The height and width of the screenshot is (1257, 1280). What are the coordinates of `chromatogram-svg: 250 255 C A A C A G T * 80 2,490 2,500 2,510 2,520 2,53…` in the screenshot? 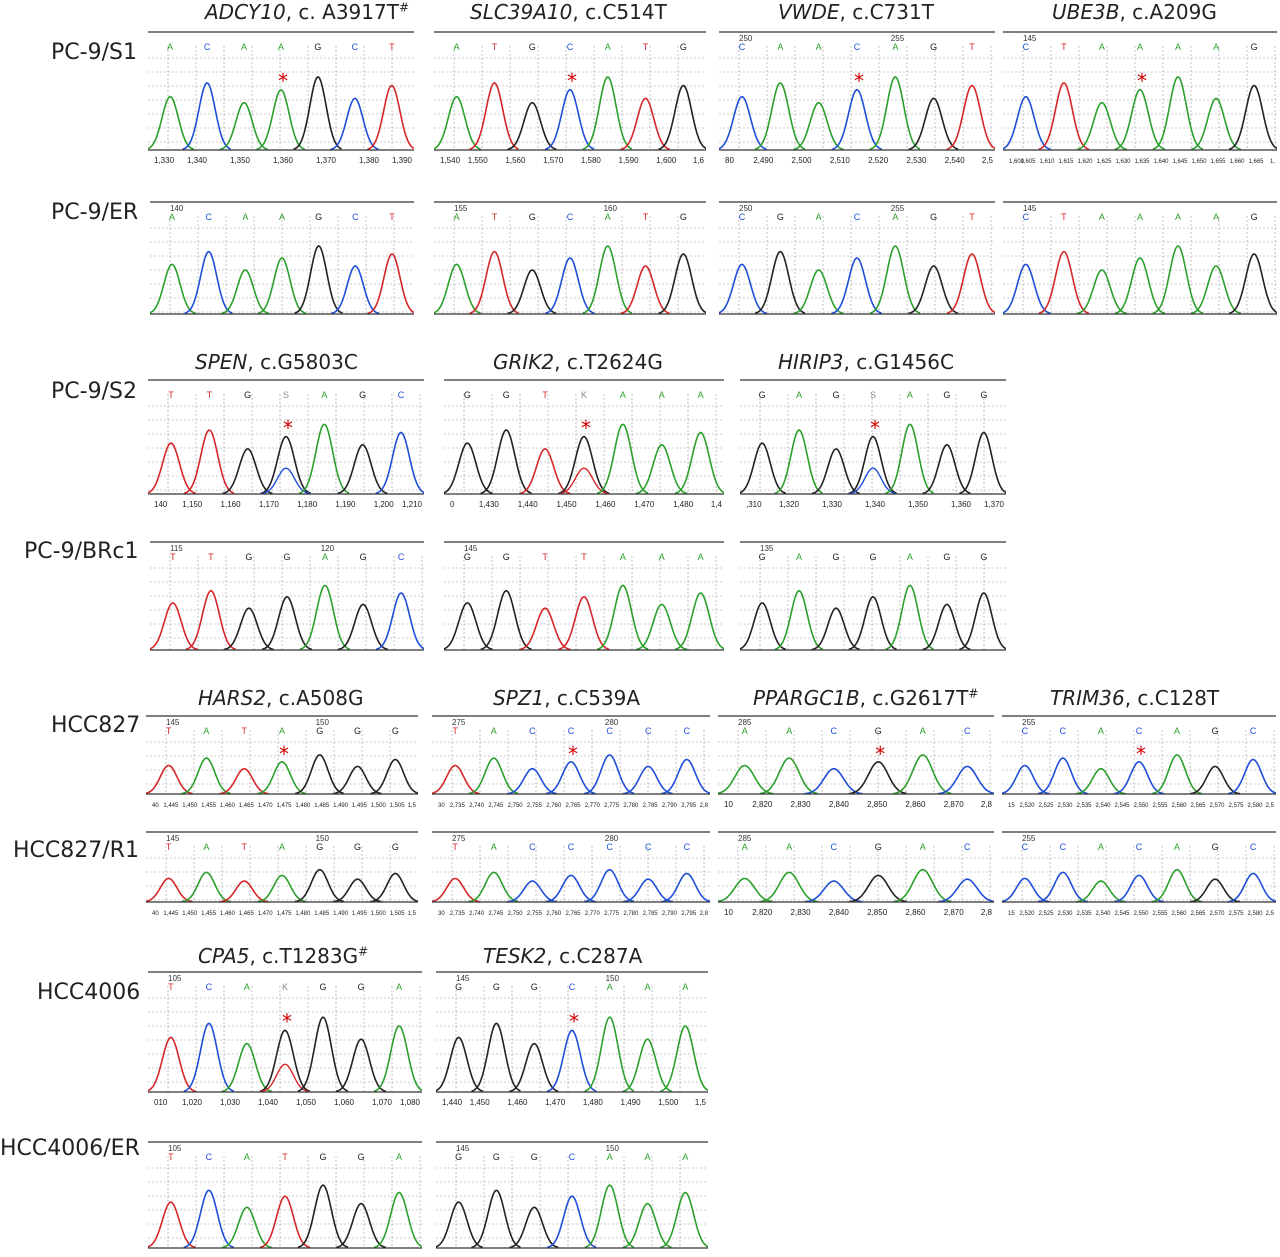 It's located at (857, 98).